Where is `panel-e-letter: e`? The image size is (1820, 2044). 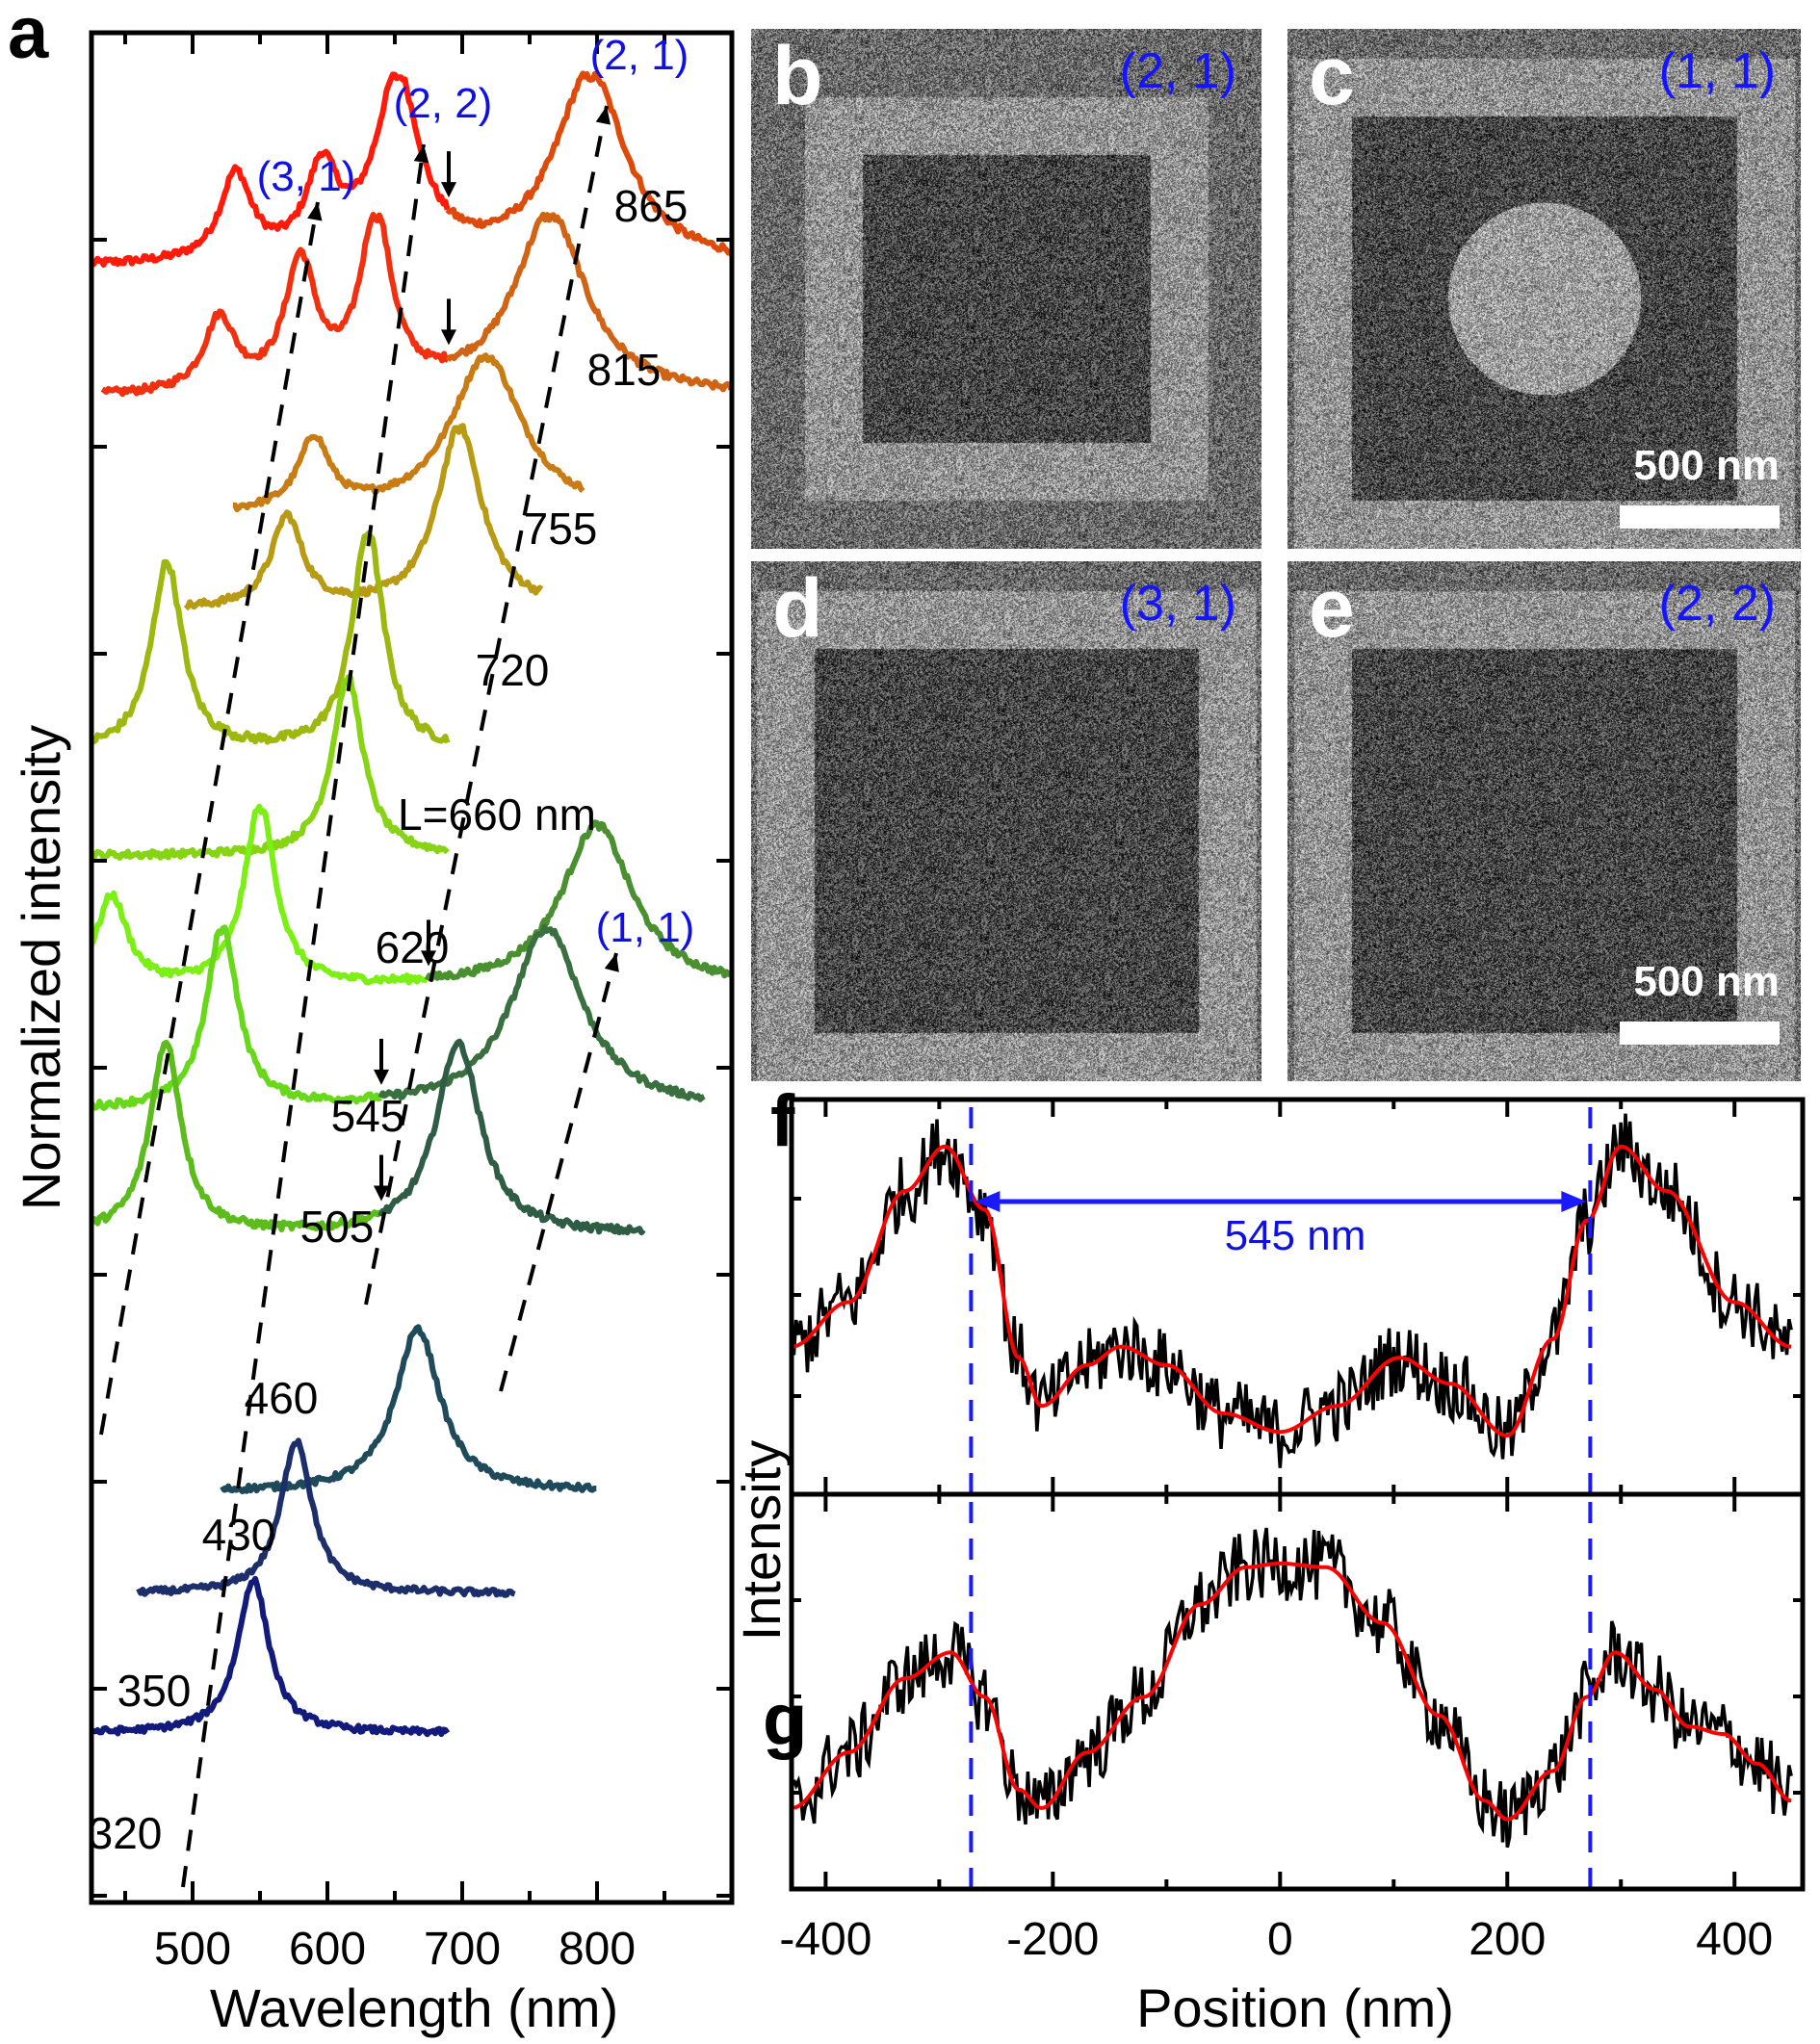 panel-e-letter: e is located at coordinates (1332, 608).